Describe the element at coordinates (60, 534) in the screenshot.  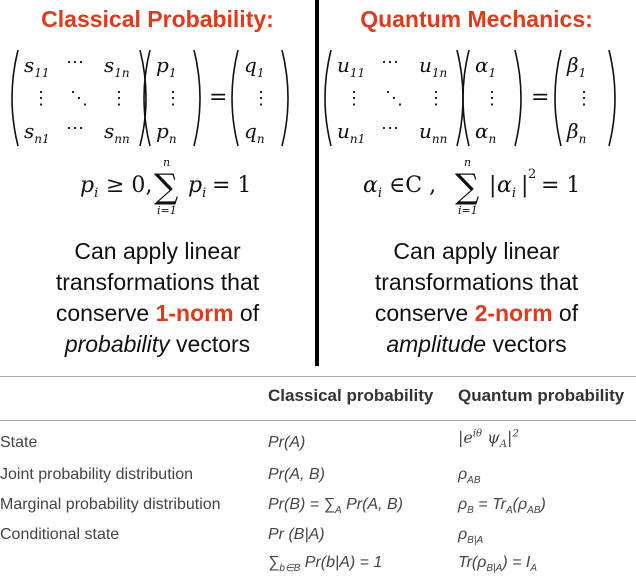
I see `row-label: Conditional state` at that location.